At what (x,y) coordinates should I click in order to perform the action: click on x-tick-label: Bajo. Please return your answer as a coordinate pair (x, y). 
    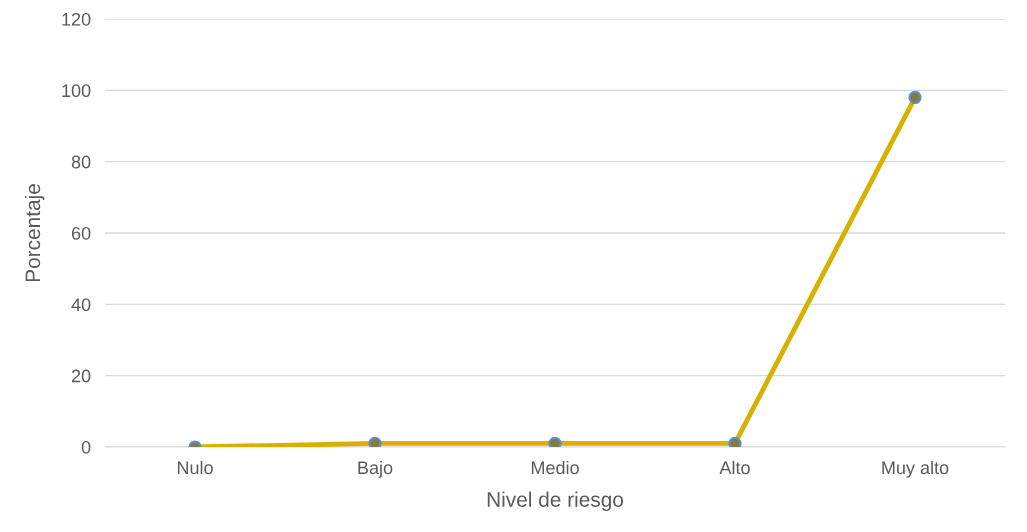
    Looking at the image, I should click on (375, 469).